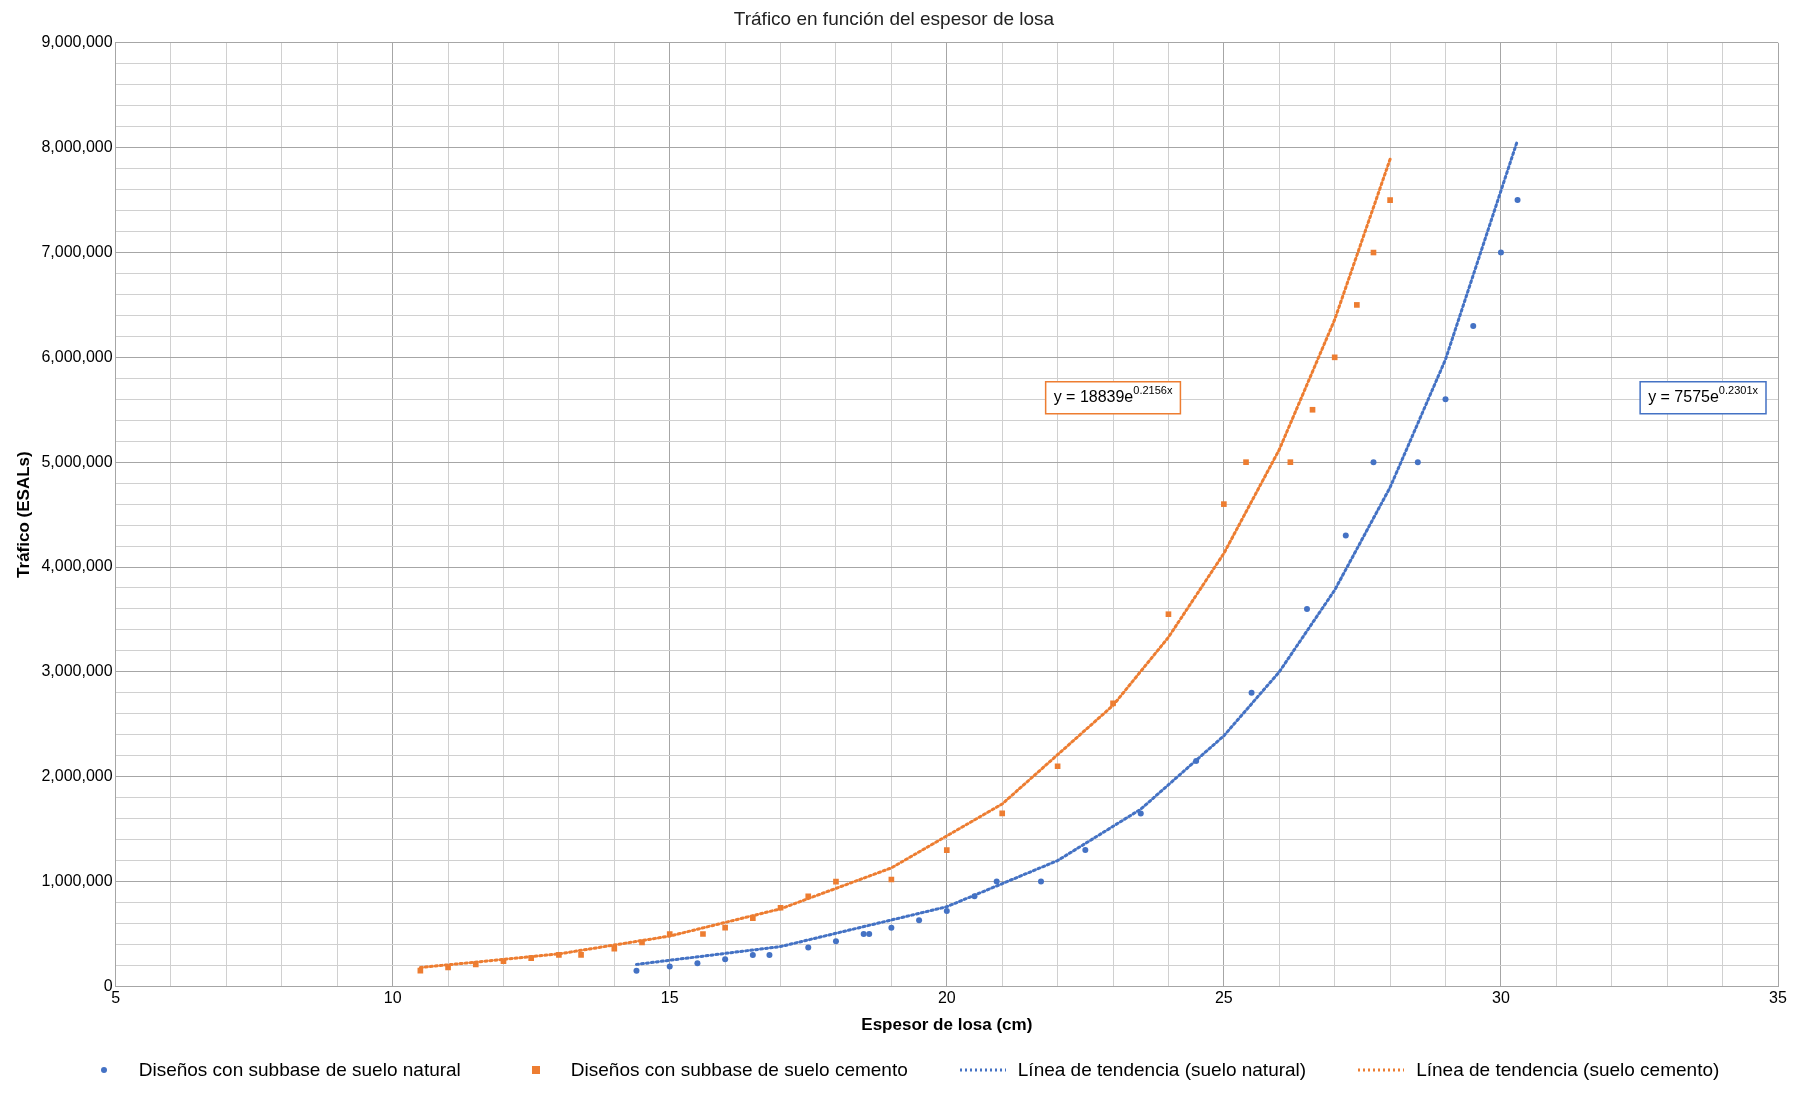  Describe the element at coordinates (1501, 998) in the screenshot. I see `x-tick-label: 30` at that location.